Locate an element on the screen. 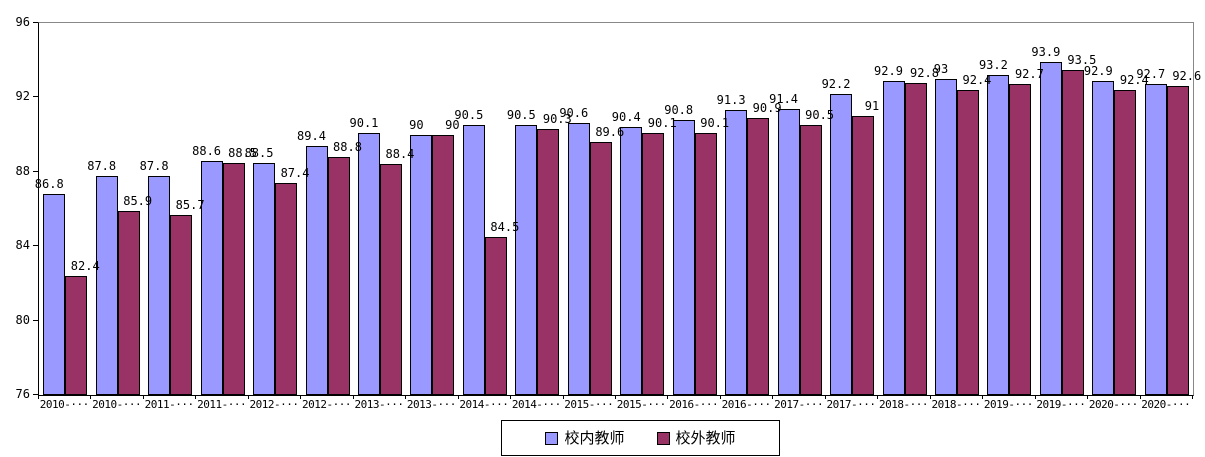 The image size is (1205, 457). y-axis-tick-label: 92 is located at coordinates (22, 96).